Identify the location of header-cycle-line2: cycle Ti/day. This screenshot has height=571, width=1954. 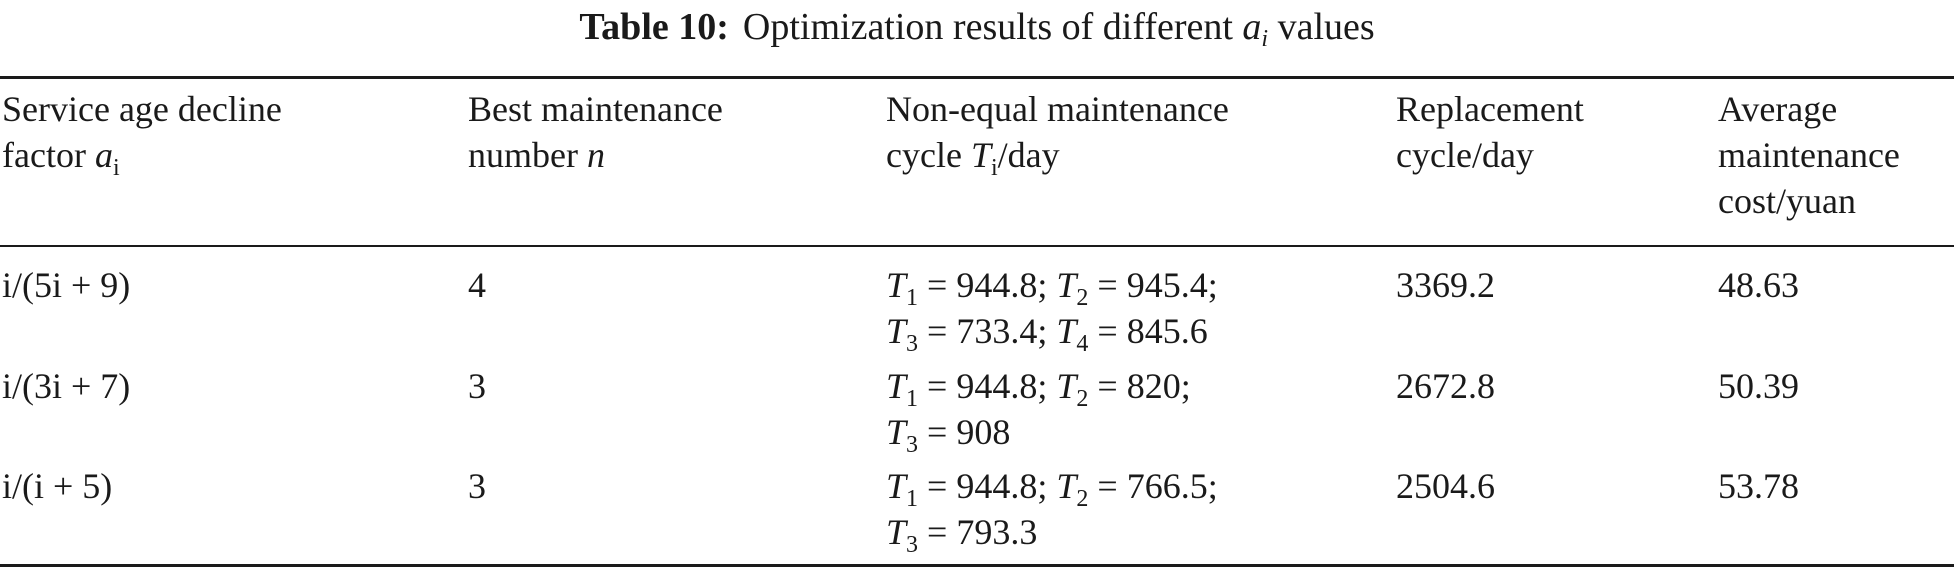
(1057, 156).